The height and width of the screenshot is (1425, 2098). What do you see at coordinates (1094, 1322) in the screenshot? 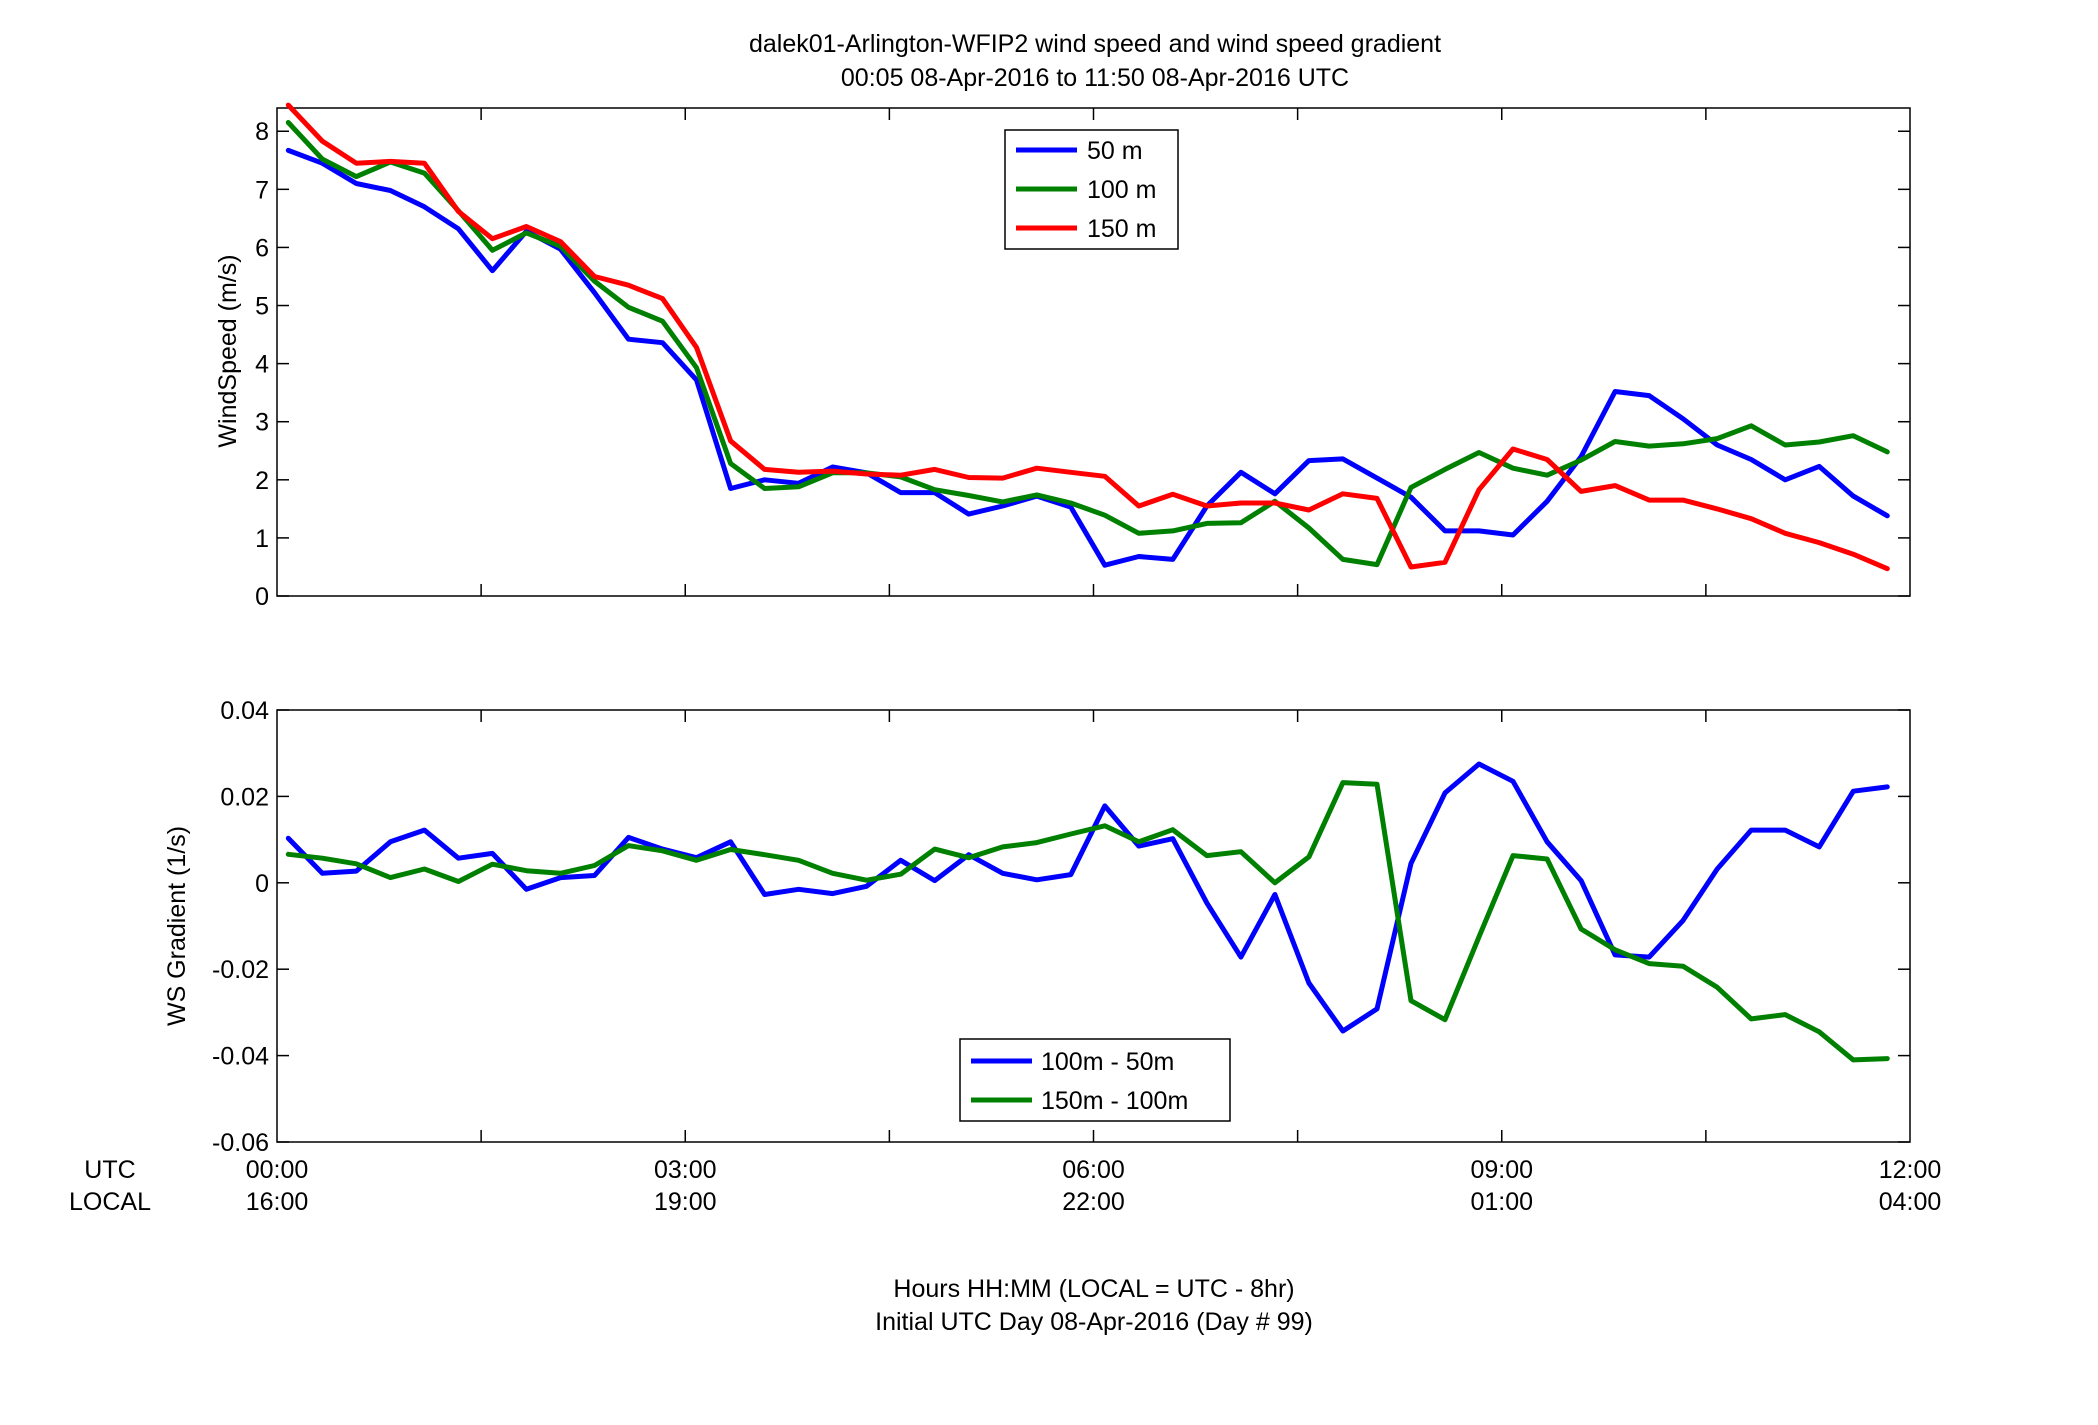
I see `x-axis-label-line2: Initial UTC Day 08-Apr-2016 (Day # 99)` at bounding box center [1094, 1322].